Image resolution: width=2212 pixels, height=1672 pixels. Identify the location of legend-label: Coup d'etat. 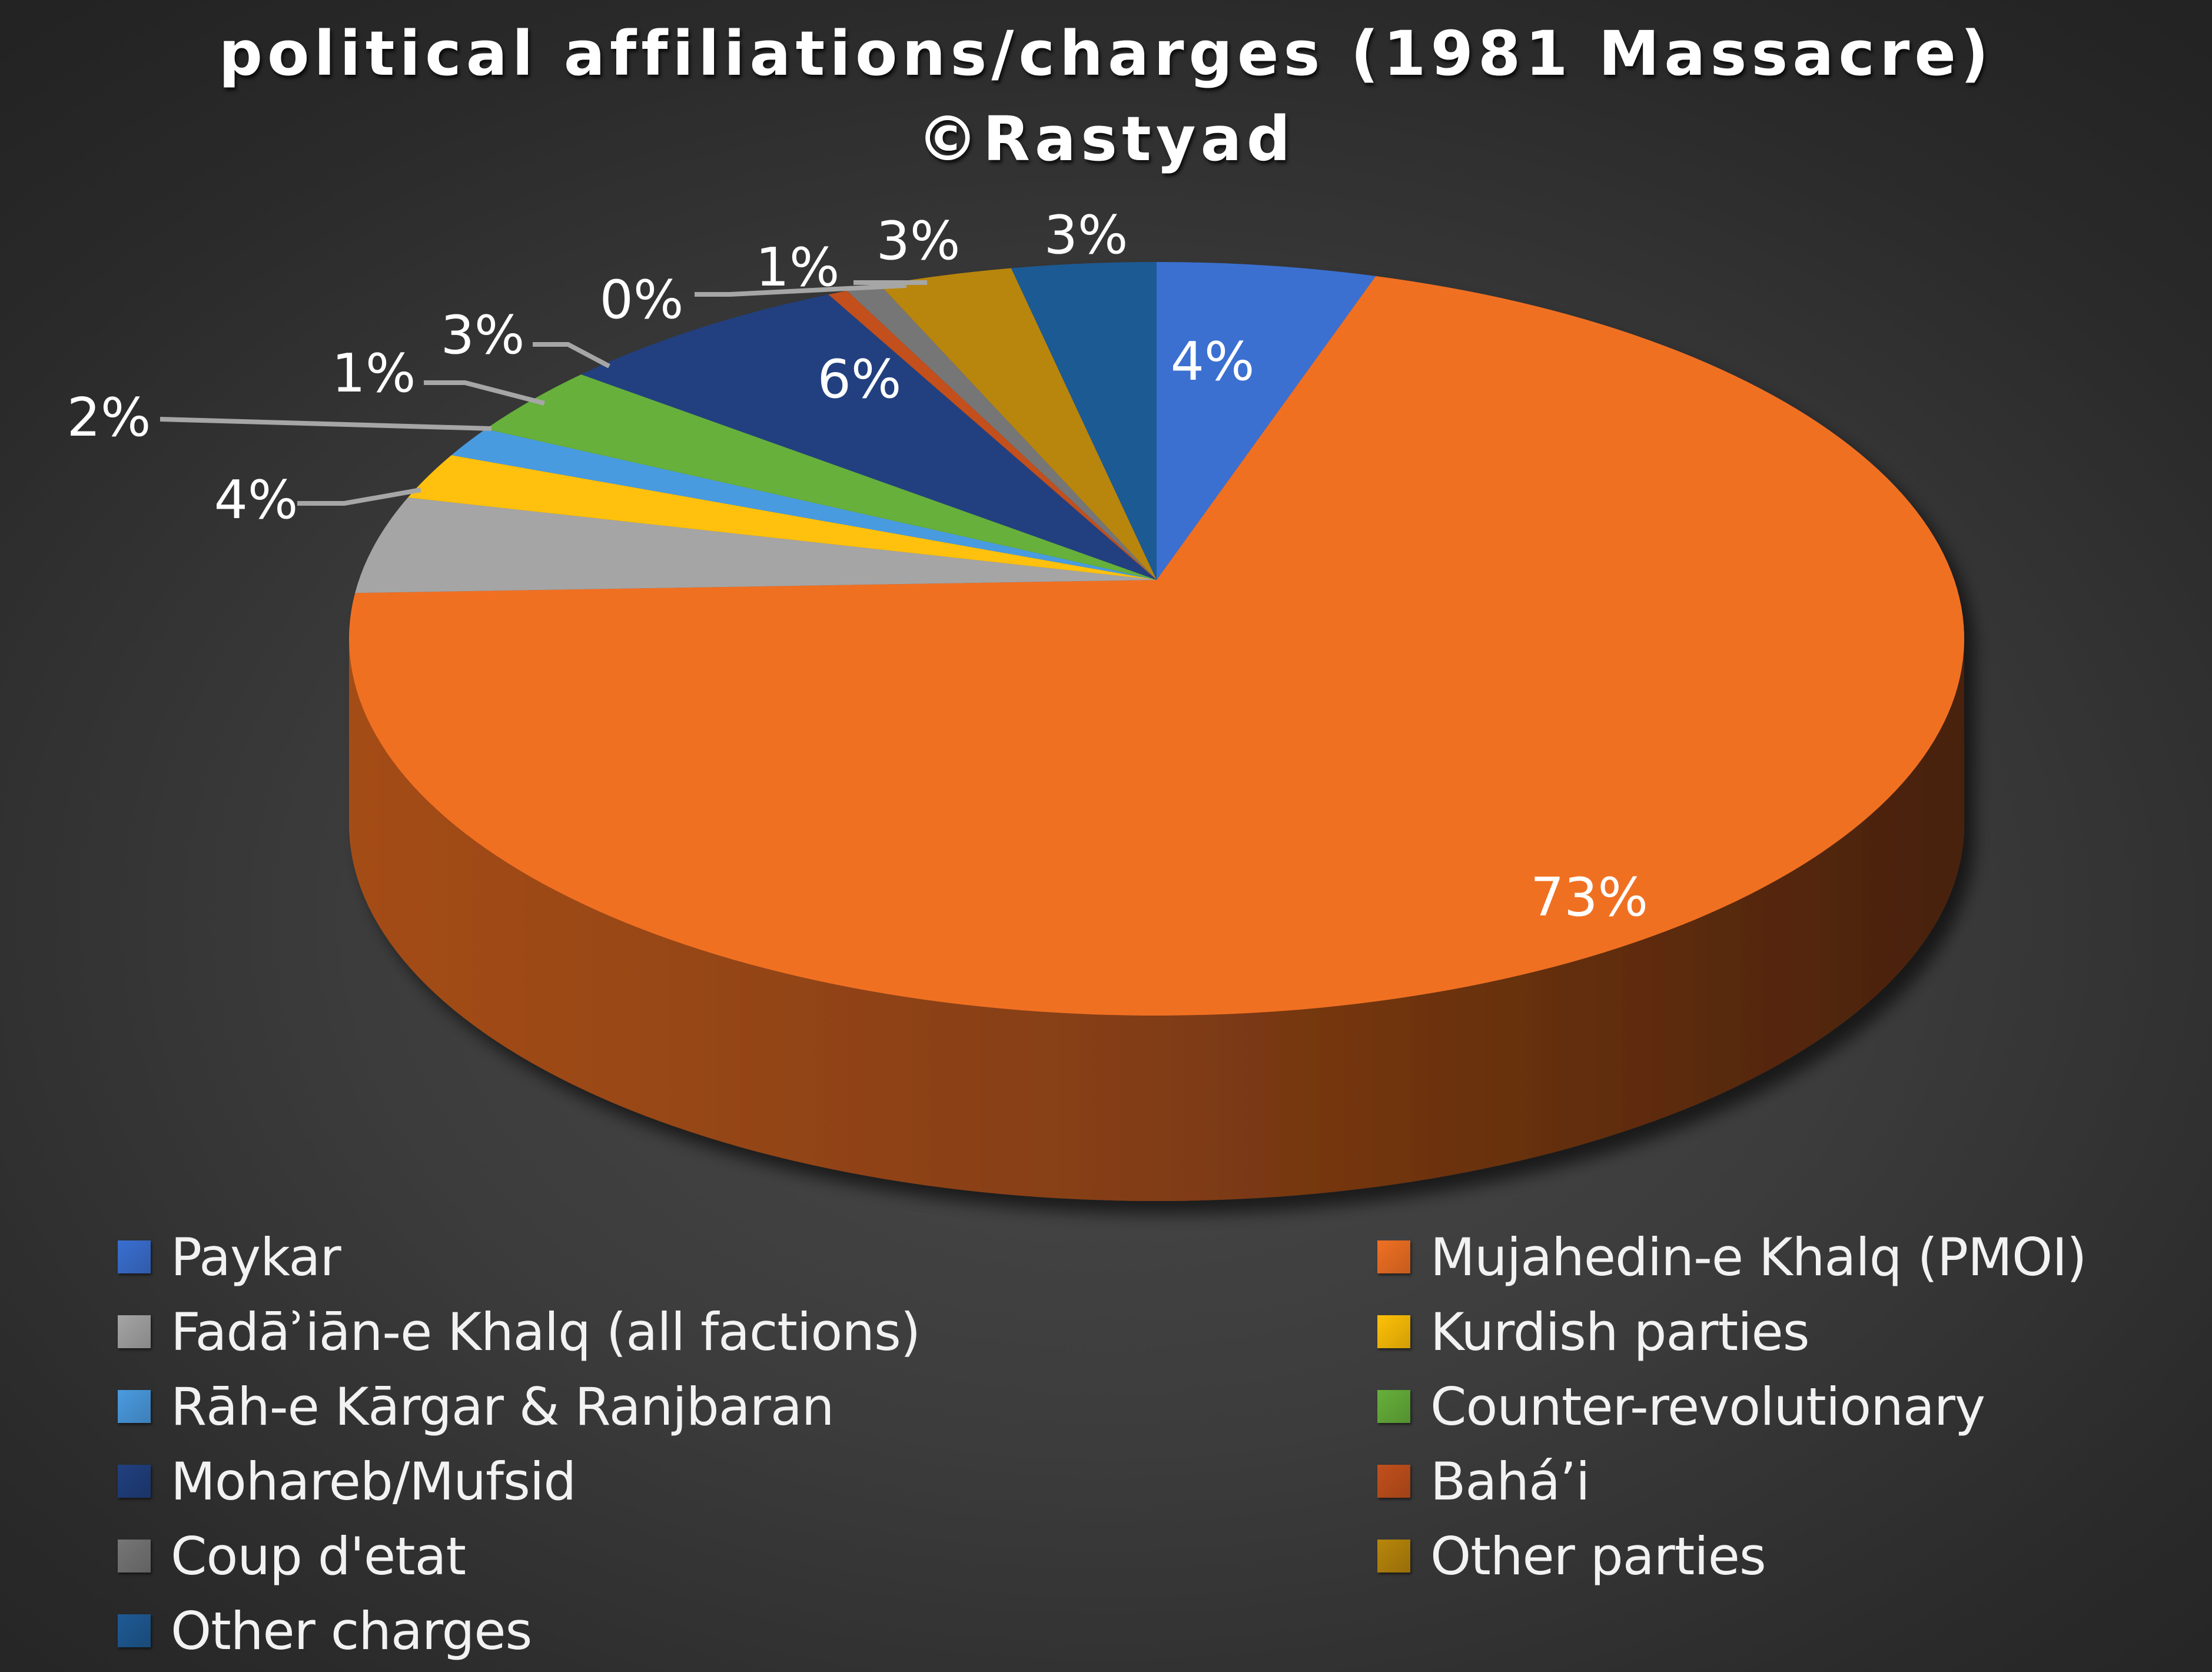
(318, 1556).